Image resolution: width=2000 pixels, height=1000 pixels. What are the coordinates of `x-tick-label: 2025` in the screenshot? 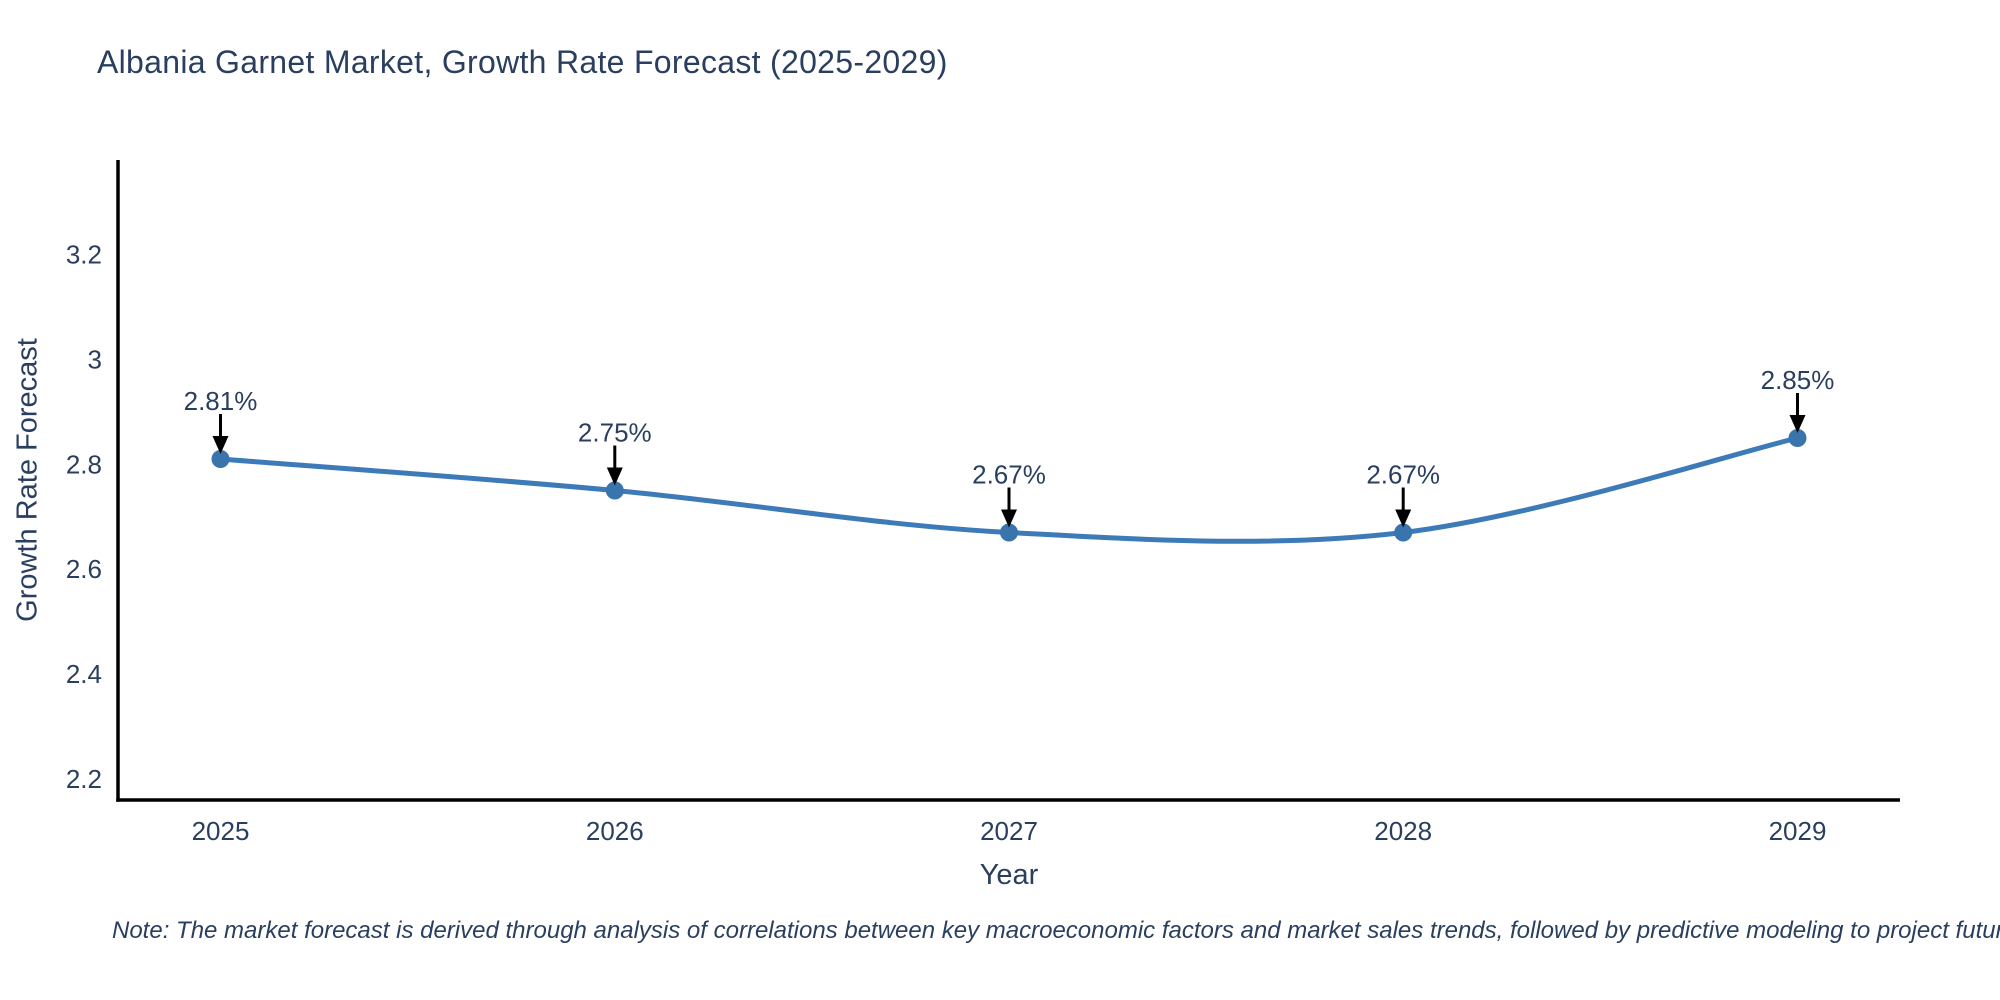 It's located at (221, 831).